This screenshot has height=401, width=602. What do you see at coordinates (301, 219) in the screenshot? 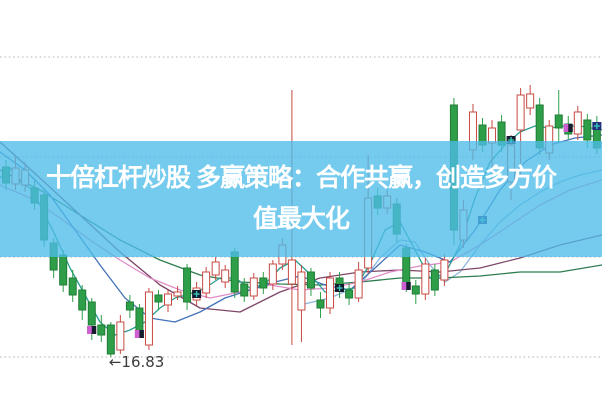
I see `promo-banner-title-line2: 值最大化` at bounding box center [301, 219].